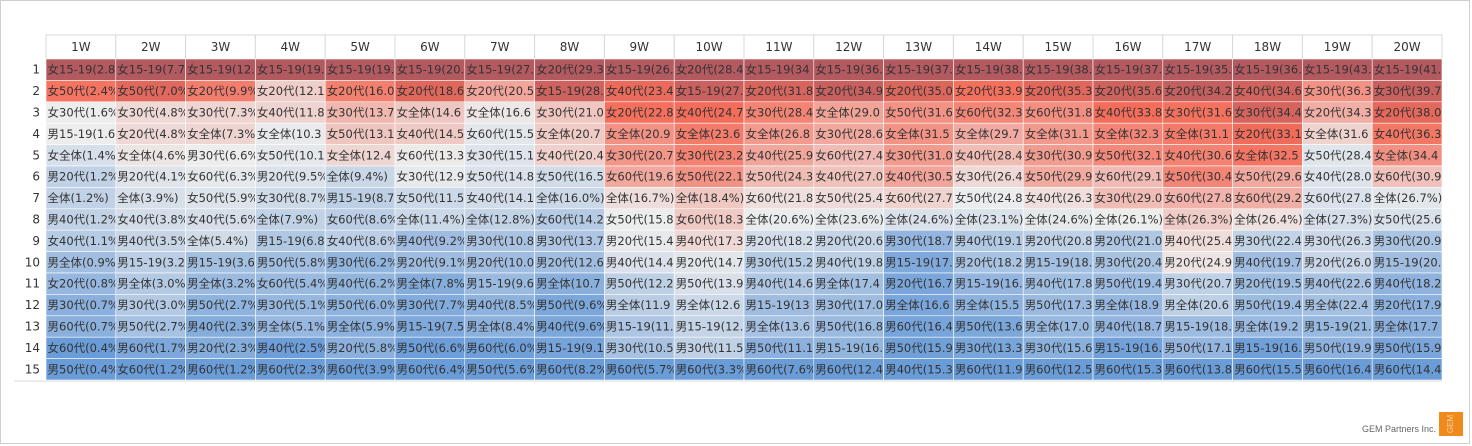 The image size is (1472, 446). Describe the element at coordinates (710, 284) in the screenshot. I see `heatmap-cell-label: 男50代(13.9` at that location.